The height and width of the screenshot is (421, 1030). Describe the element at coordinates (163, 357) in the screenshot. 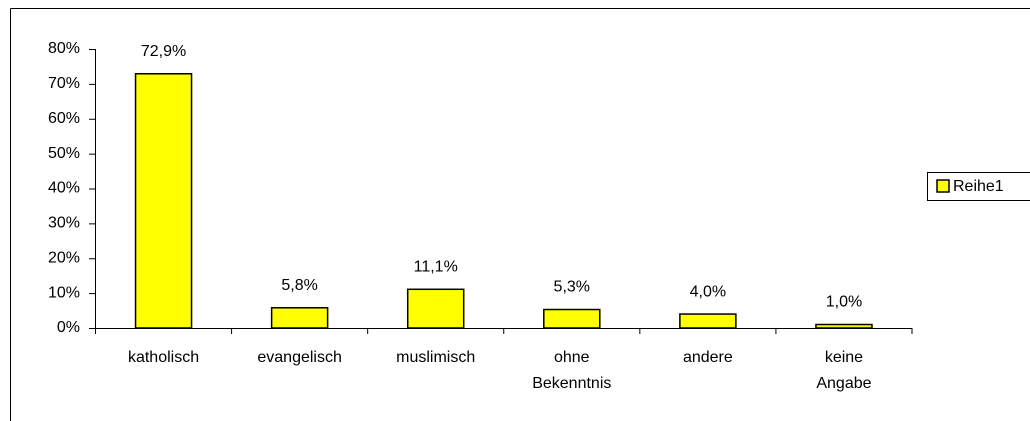

I see `x-tick-label: katholisch` at that location.